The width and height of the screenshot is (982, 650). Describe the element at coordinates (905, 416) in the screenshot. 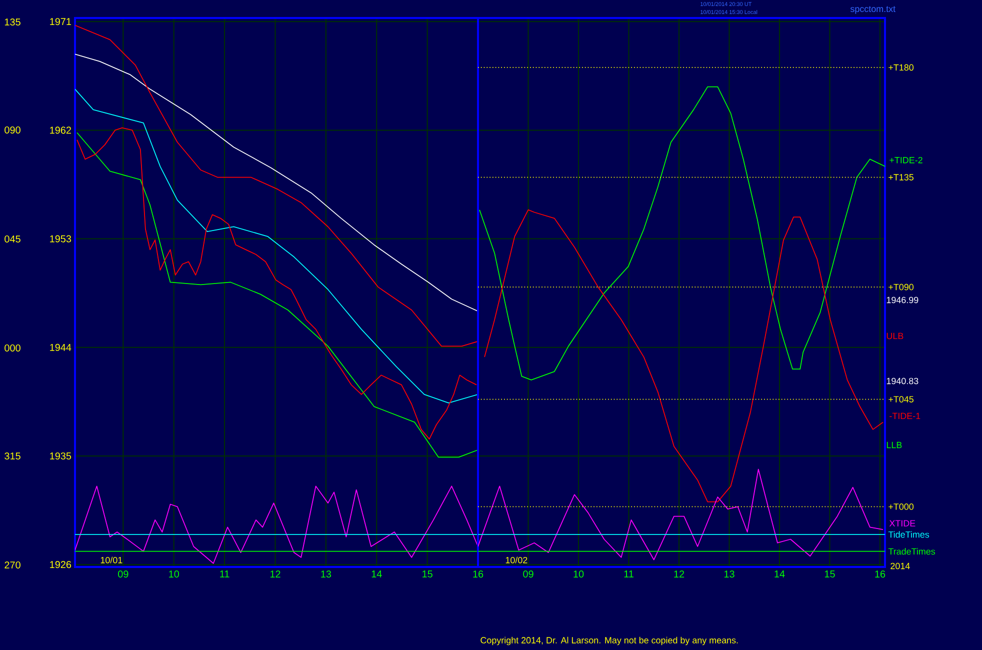

I see `series-label: -TIDE-1` at that location.